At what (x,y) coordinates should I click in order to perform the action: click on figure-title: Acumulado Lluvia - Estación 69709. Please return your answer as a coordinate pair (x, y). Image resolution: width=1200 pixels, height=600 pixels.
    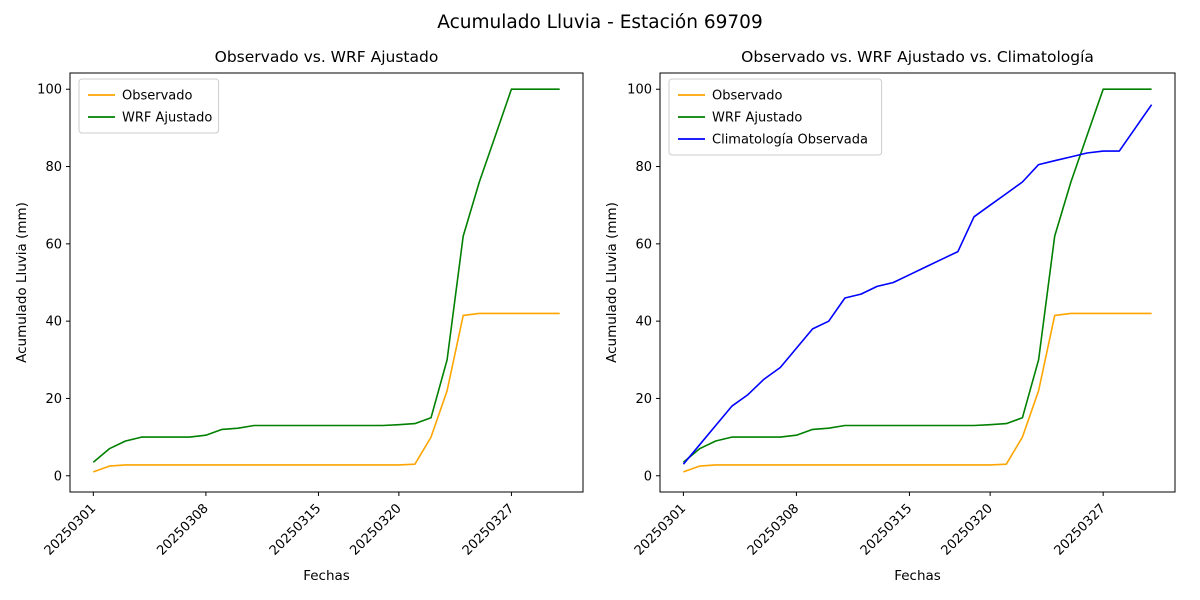
    Looking at the image, I should click on (600, 22).